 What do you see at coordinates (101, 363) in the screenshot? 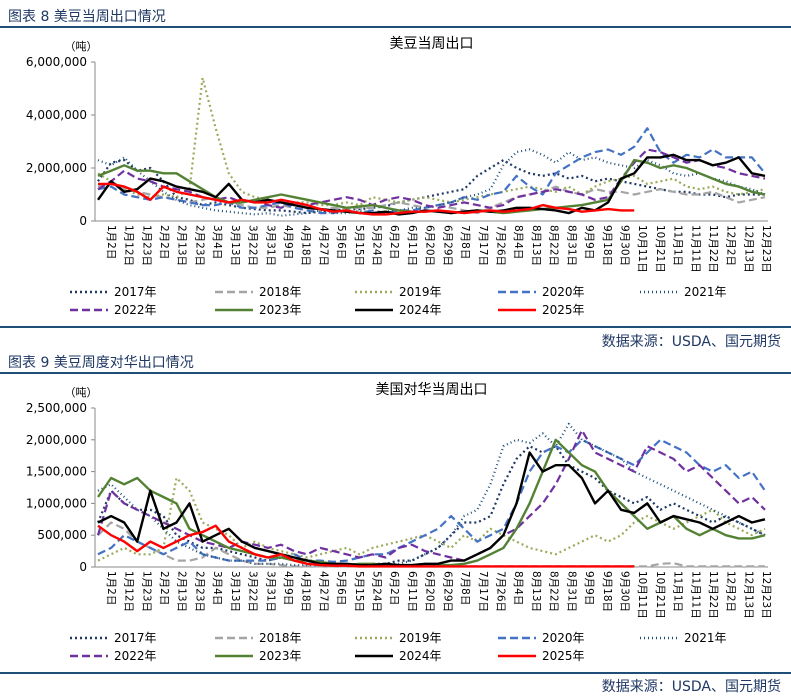
I see `figure-caption-2: 图表 9 美豆周度对华出口情况` at bounding box center [101, 363].